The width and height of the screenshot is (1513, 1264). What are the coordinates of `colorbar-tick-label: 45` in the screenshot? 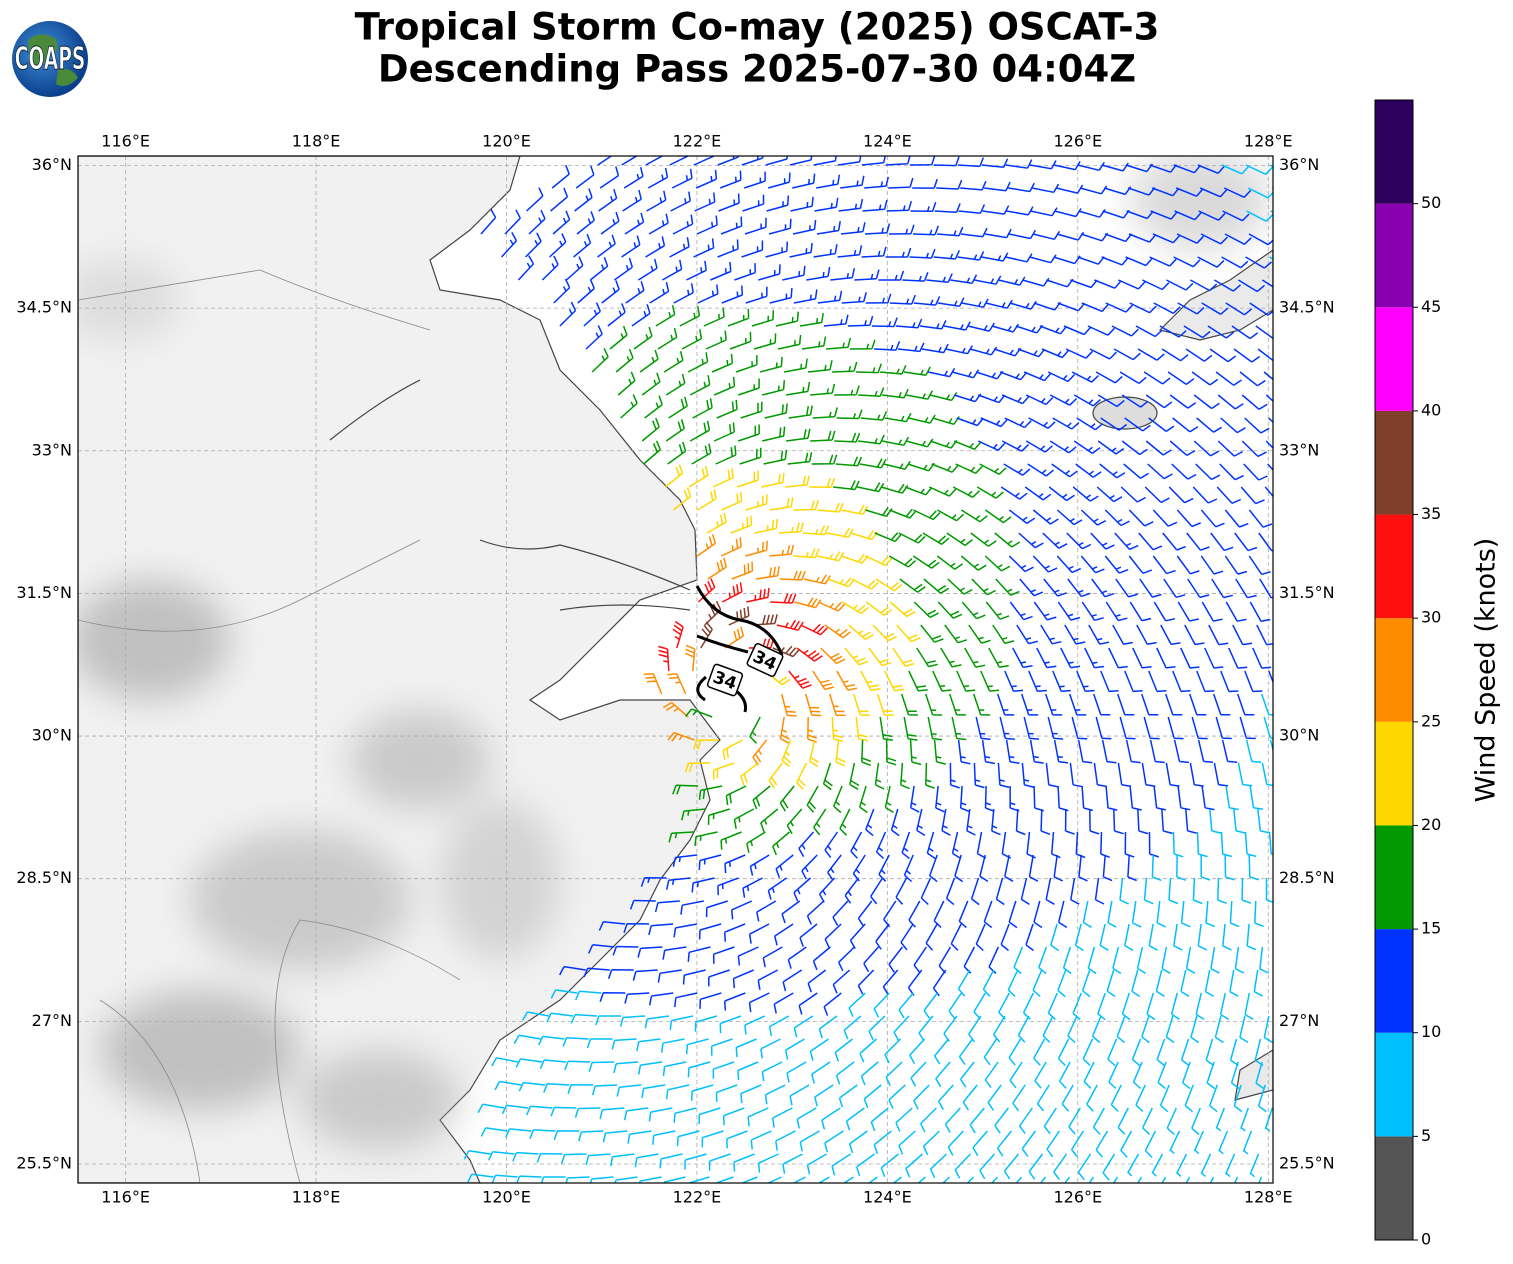 It's located at (1431, 306).